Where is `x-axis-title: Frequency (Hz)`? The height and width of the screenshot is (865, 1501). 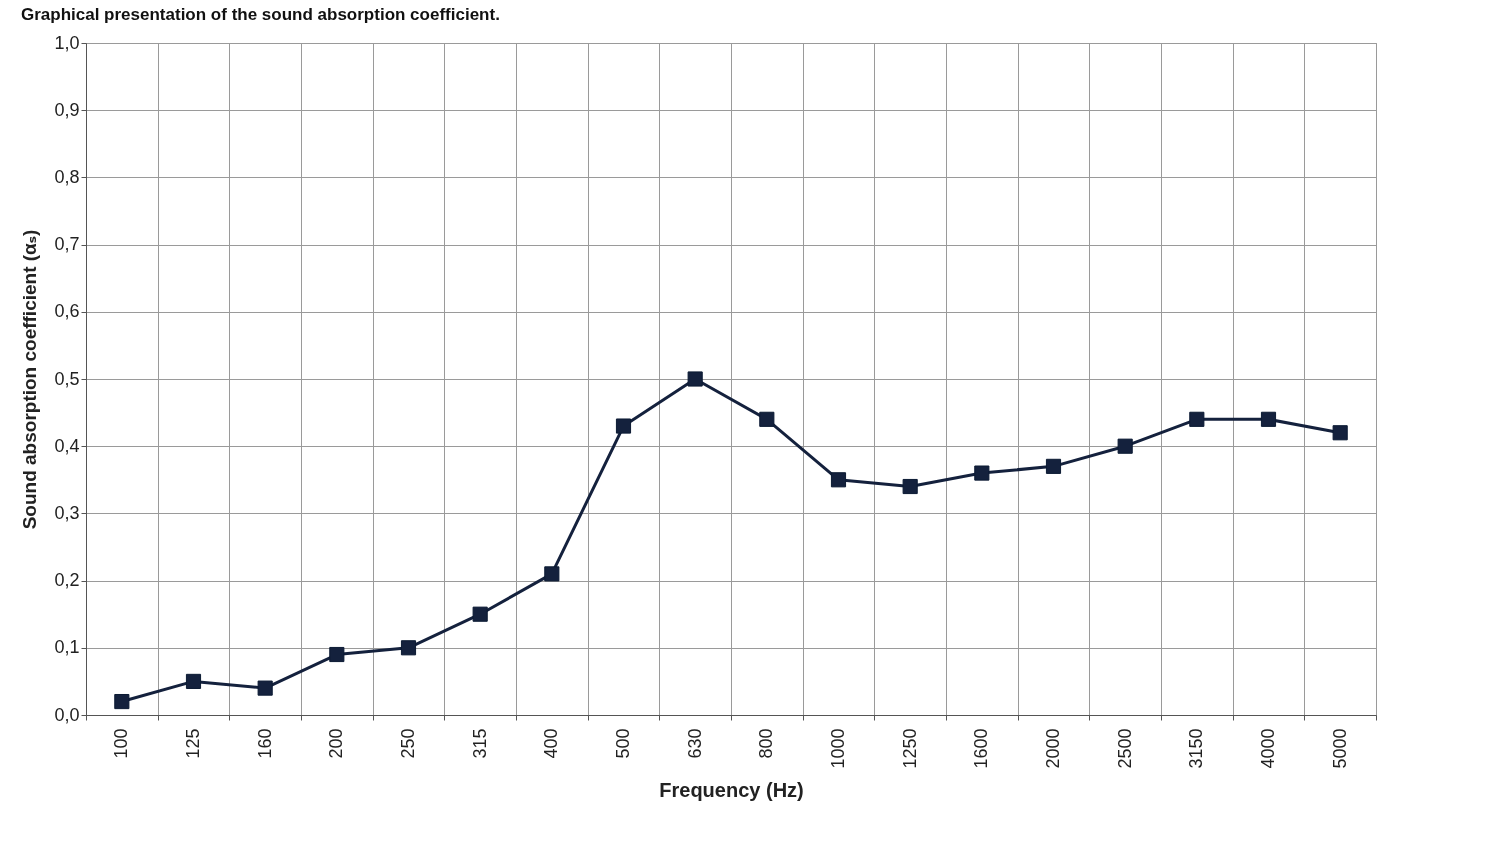 x-axis-title: Frequency (Hz) is located at coordinates (731, 789).